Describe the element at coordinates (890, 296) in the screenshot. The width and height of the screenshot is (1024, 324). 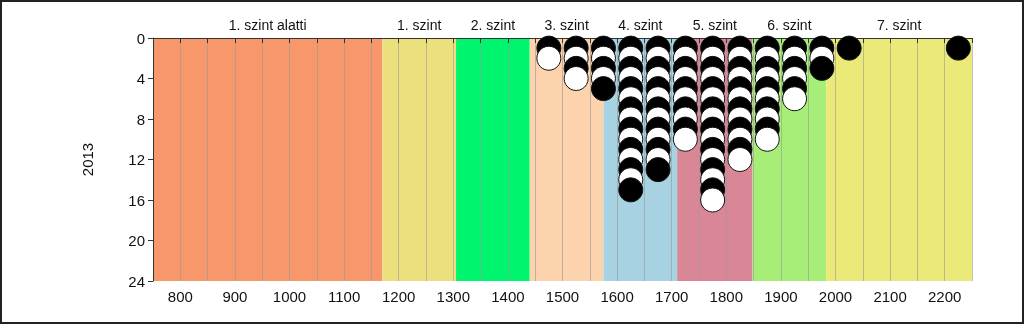
I see `x-tick-label: 2100` at that location.